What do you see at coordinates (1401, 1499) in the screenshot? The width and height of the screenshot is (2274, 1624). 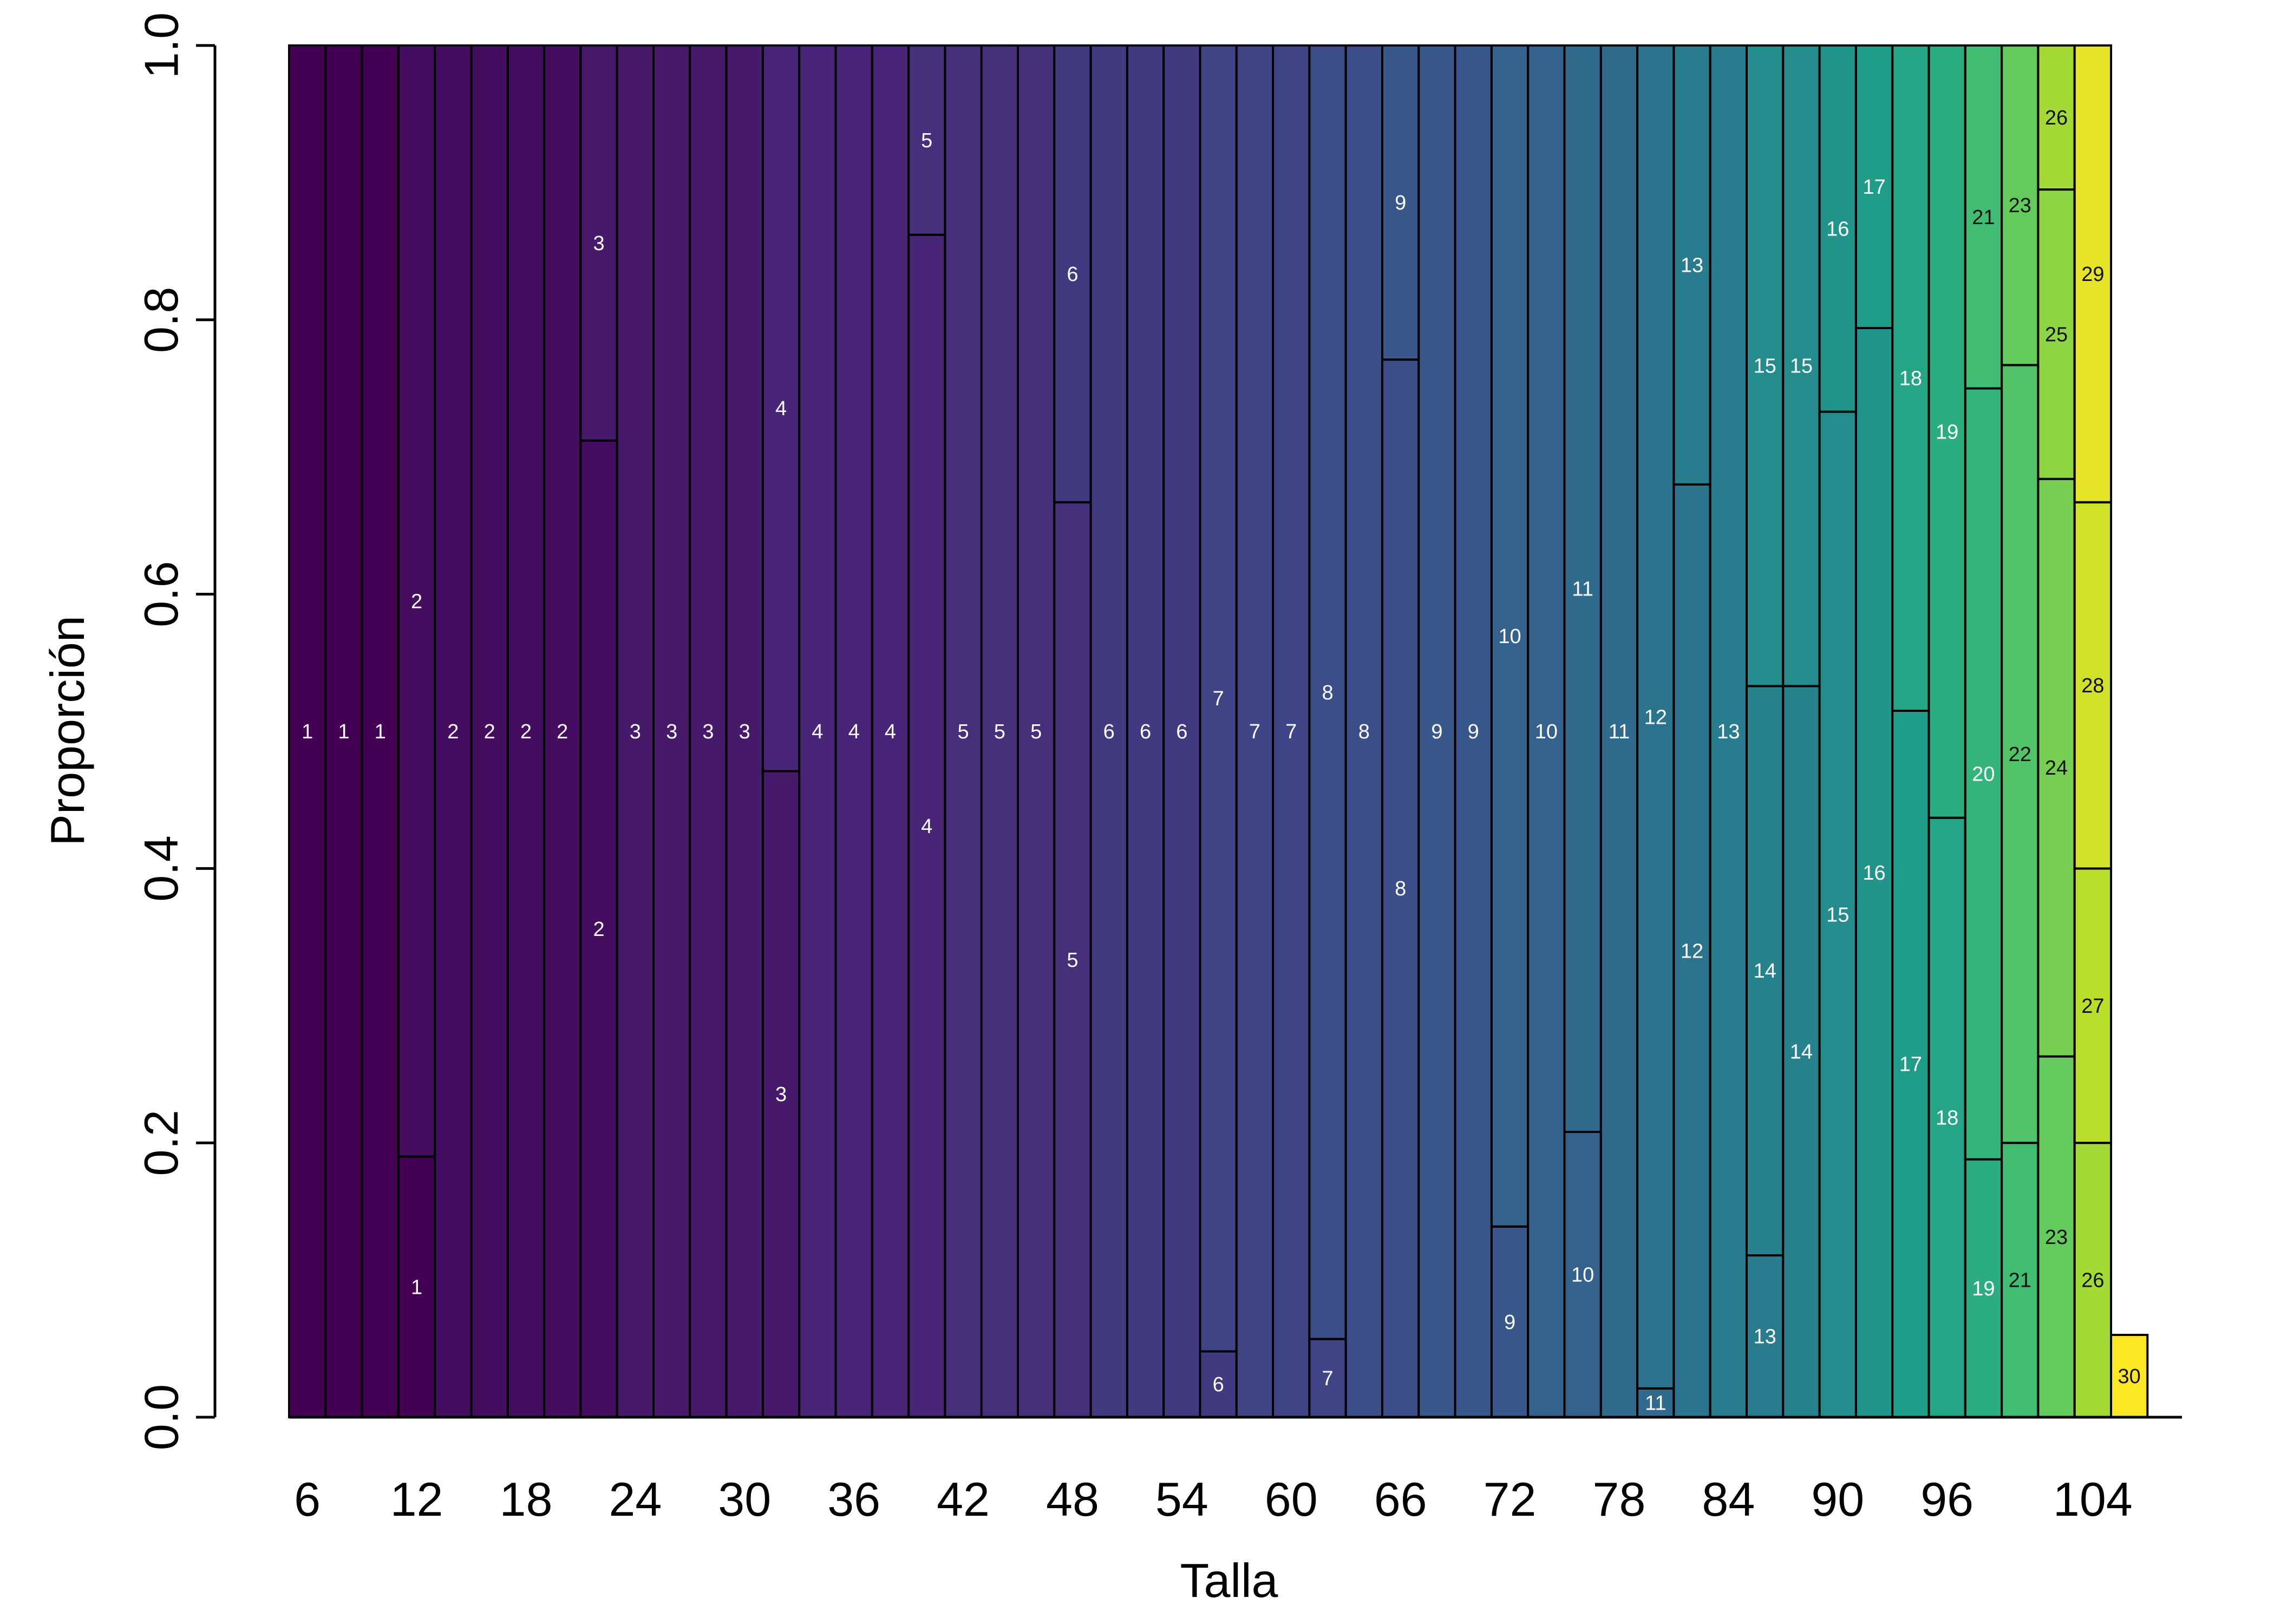 I see `x-tick-label: 66` at bounding box center [1401, 1499].